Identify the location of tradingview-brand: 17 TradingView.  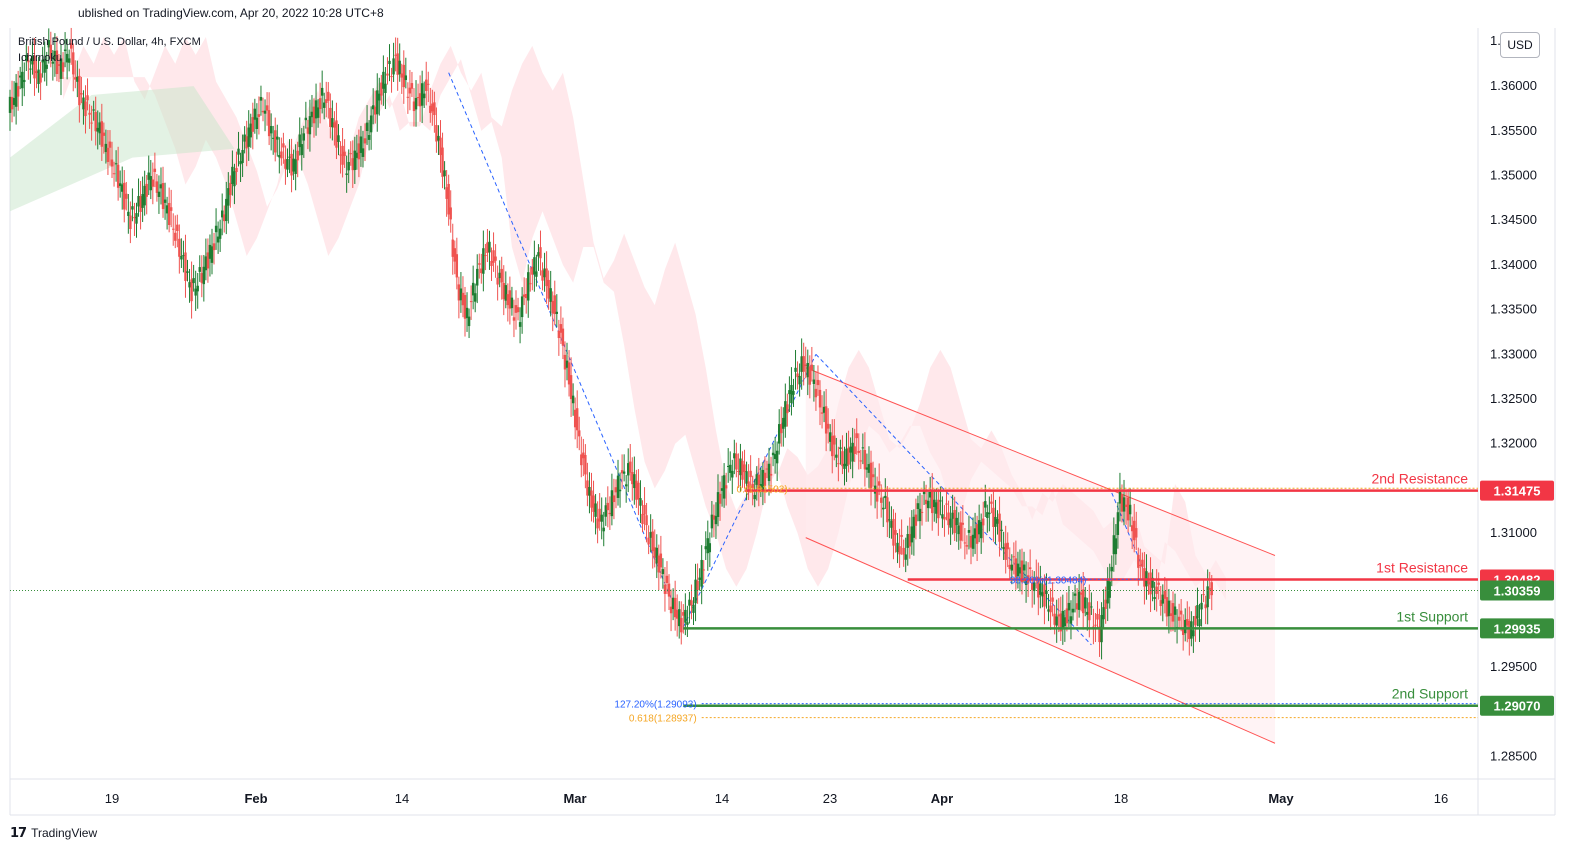
(53, 833).